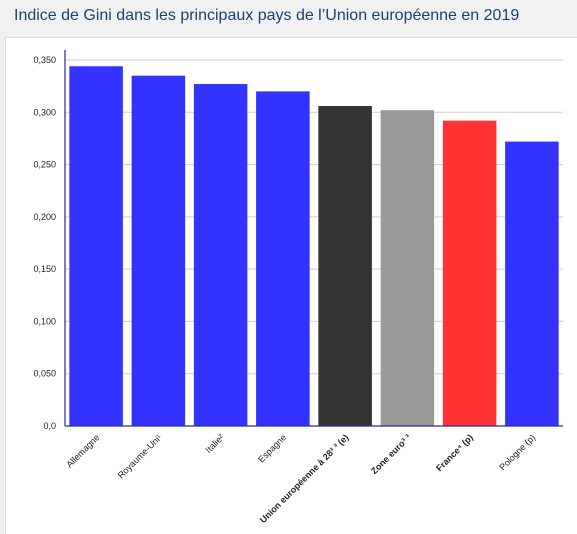  What do you see at coordinates (82, 450) in the screenshot?
I see `x-category-label: Allemagne` at bounding box center [82, 450].